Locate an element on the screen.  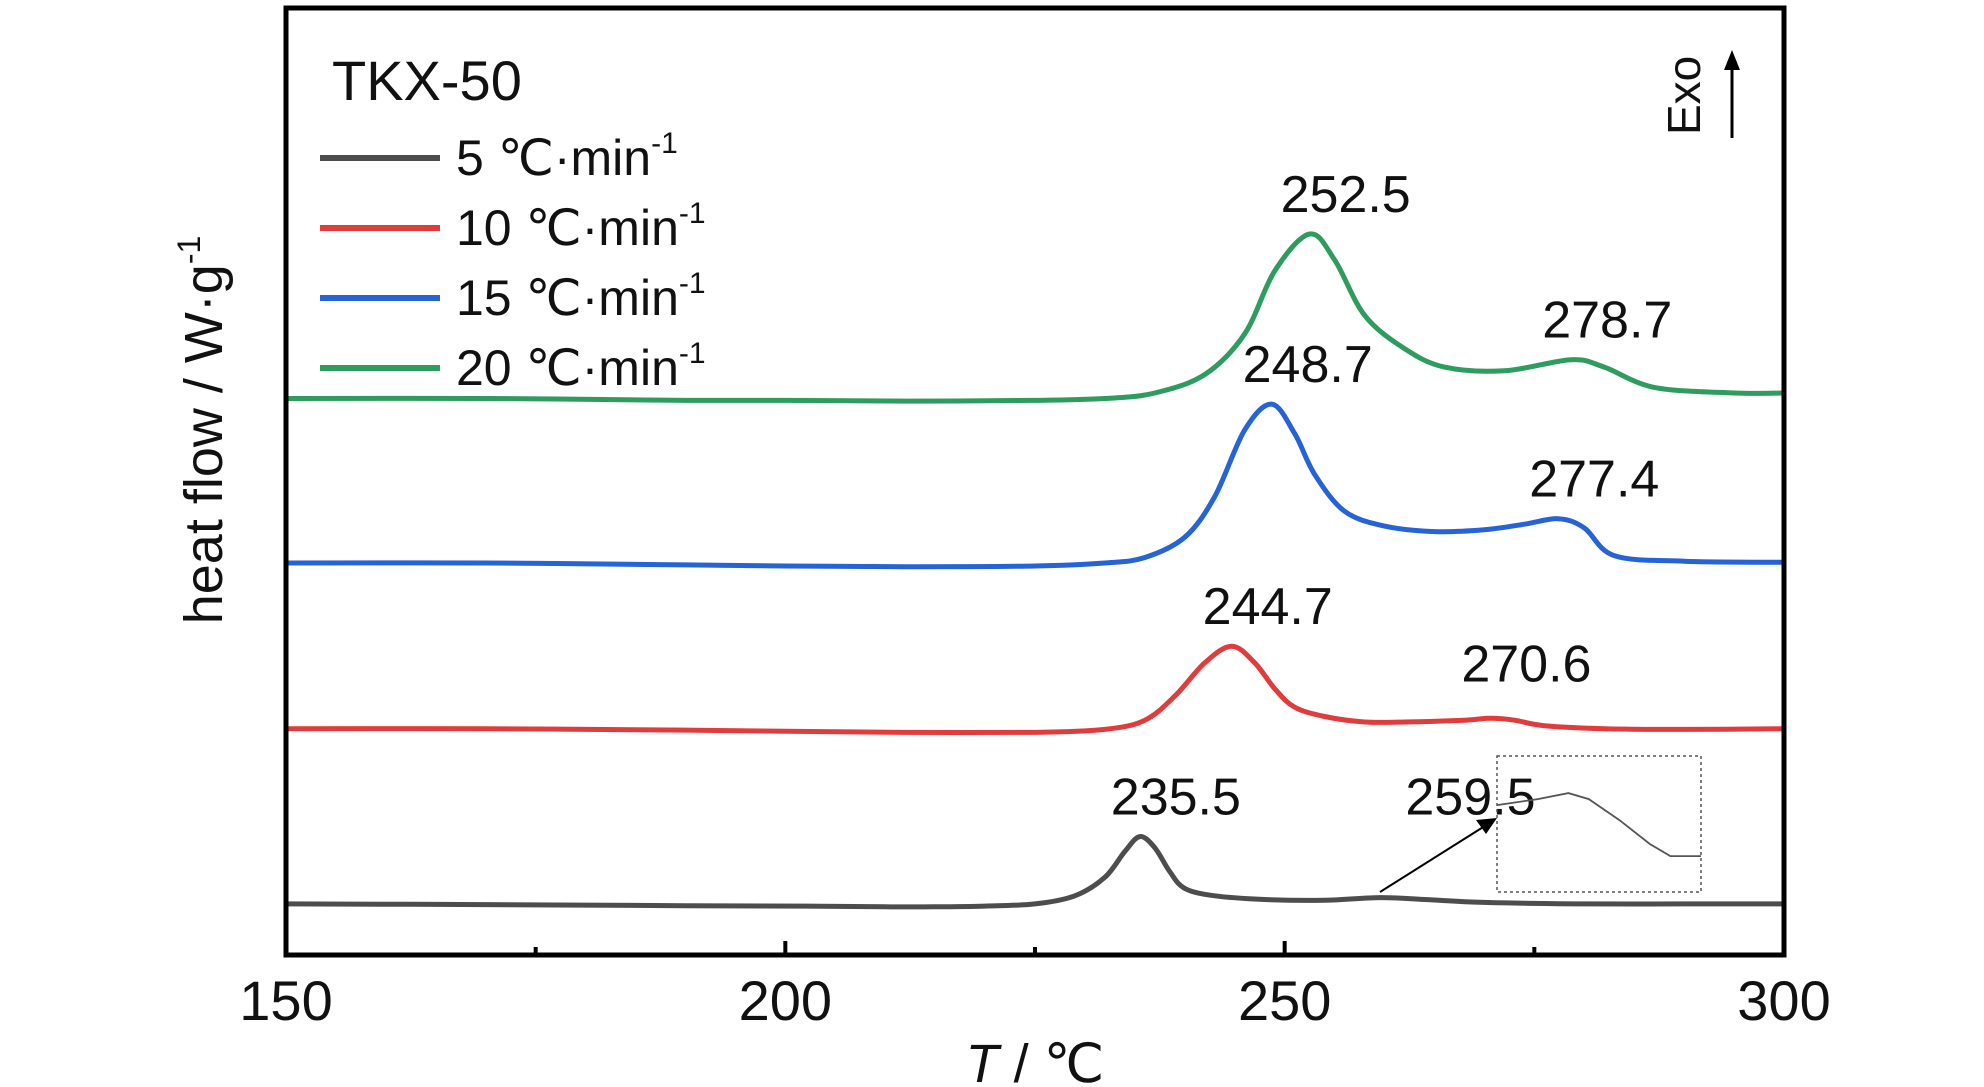
y-axis-title-sup: -1 is located at coordinates (189, 250).